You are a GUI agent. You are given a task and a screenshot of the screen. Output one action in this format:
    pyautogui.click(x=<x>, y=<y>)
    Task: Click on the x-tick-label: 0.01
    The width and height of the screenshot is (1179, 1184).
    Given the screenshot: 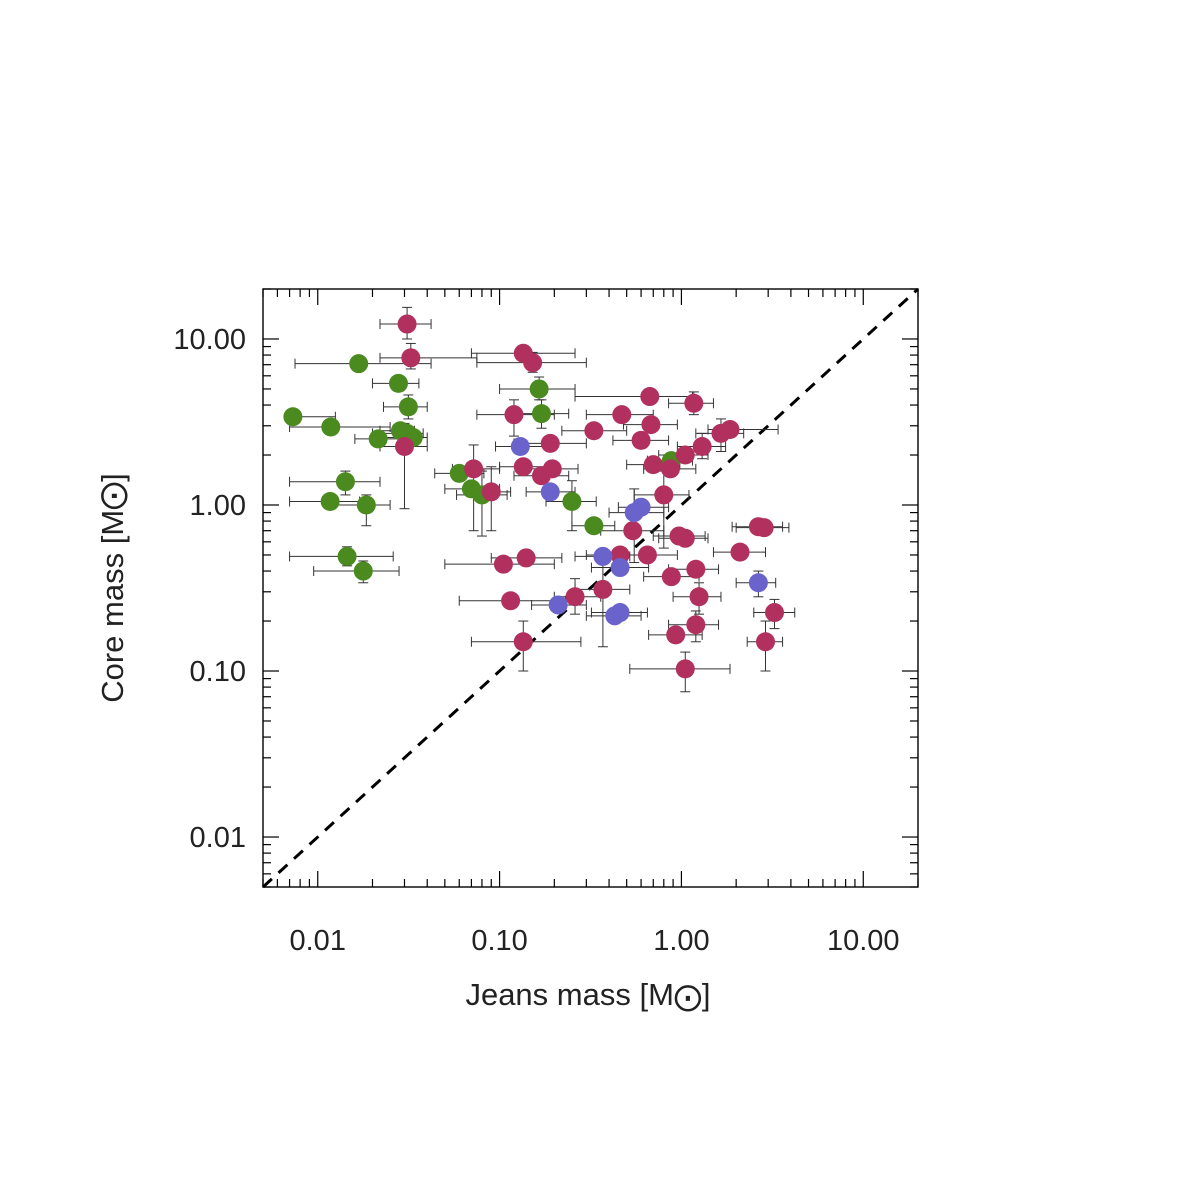 What is the action you would take?
    pyautogui.click(x=318, y=941)
    